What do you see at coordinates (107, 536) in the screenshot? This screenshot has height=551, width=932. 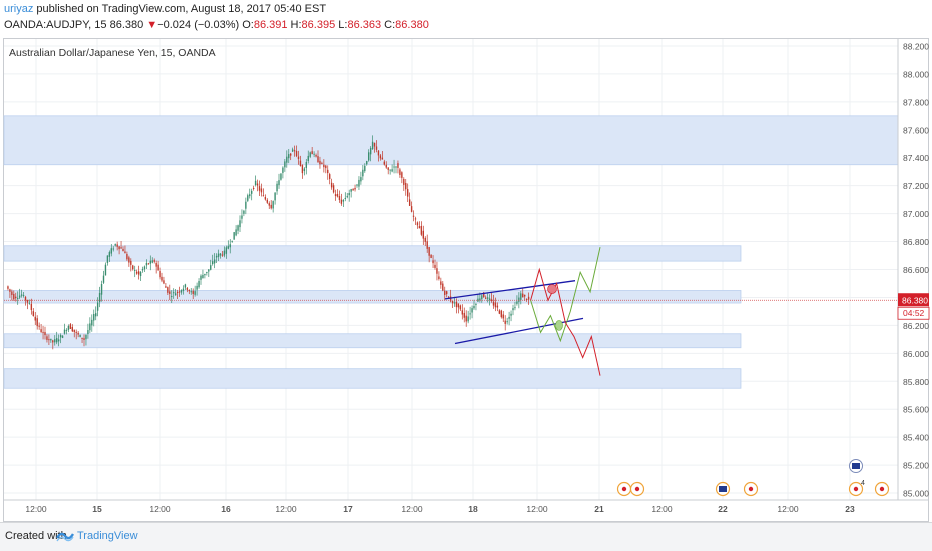 I see `tradingview-brand-link: TradingView` at bounding box center [107, 536].